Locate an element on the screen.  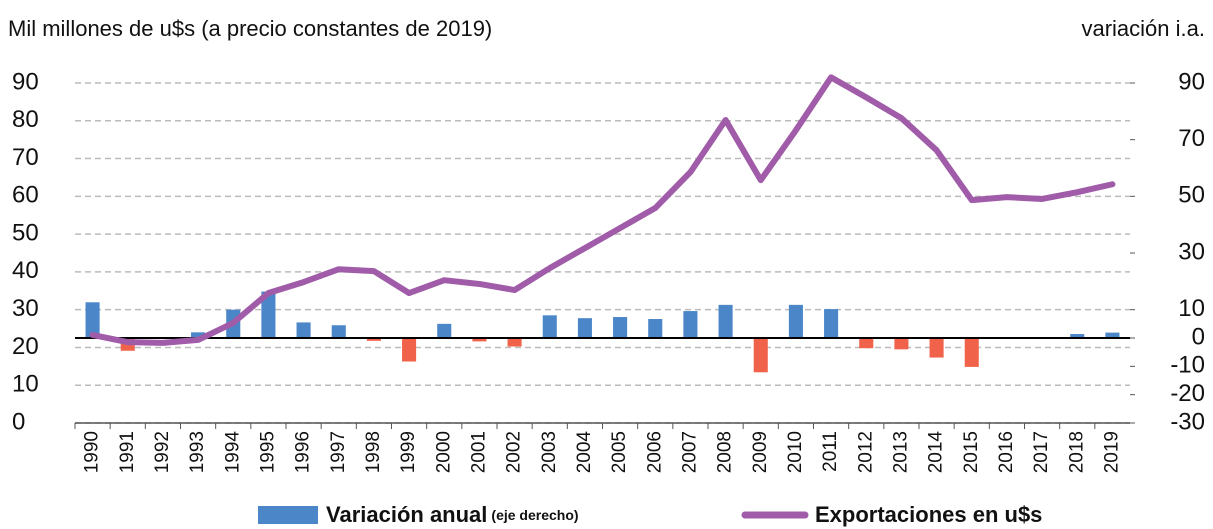
y2-tick-label: 30 is located at coordinates (1191, 251).